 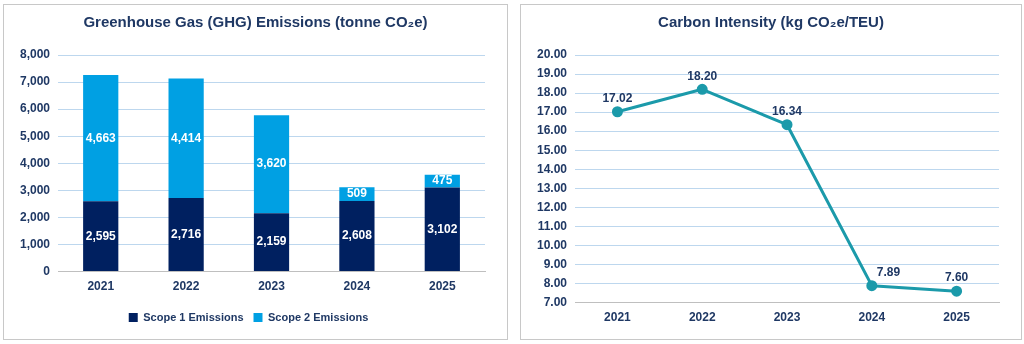 I want to click on y-tick-label: 11.00, so click(x=552, y=225).